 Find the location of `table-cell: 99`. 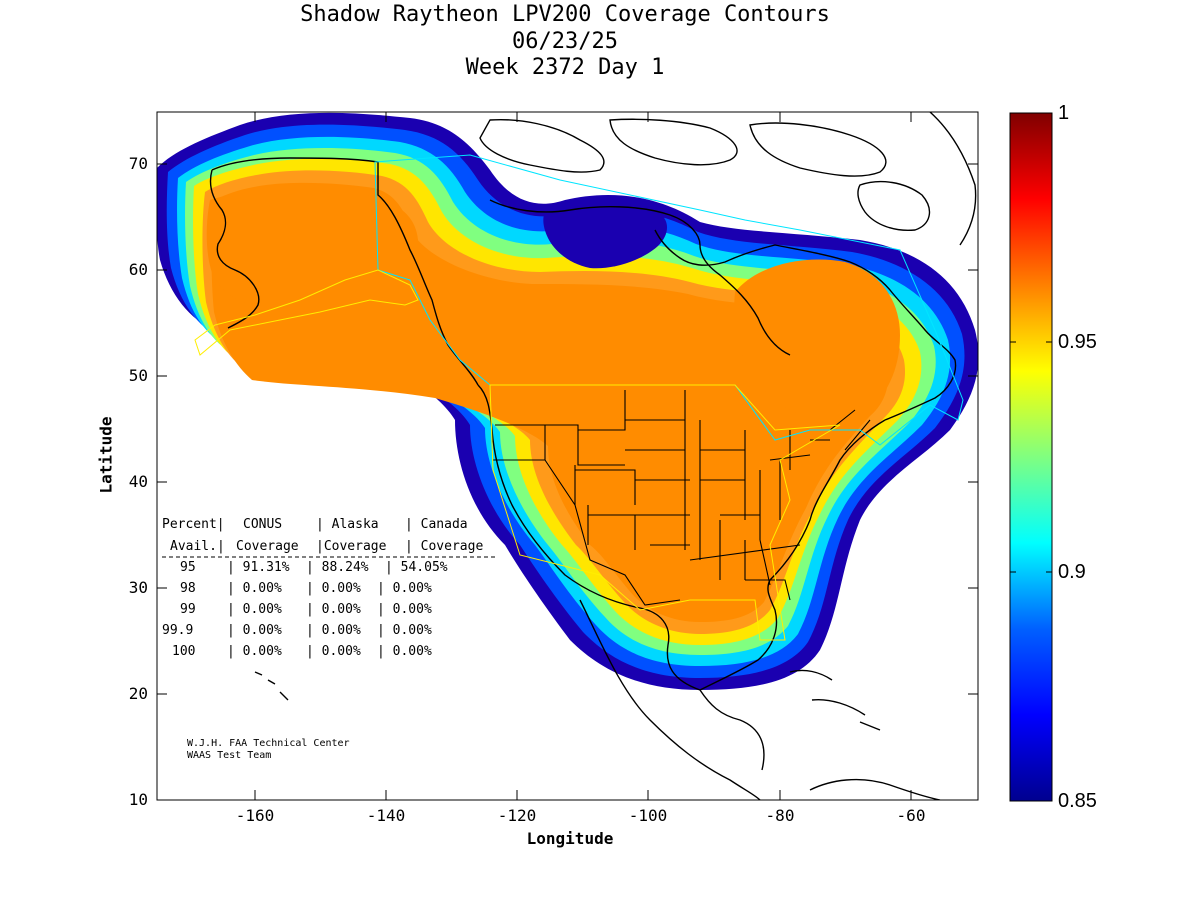

table-cell: 99 is located at coordinates (188, 609).